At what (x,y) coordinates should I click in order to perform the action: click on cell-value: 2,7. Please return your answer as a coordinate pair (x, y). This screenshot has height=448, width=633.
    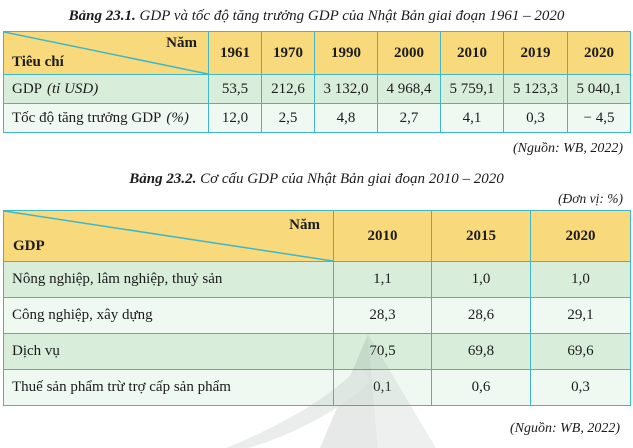
    Looking at the image, I should click on (409, 118).